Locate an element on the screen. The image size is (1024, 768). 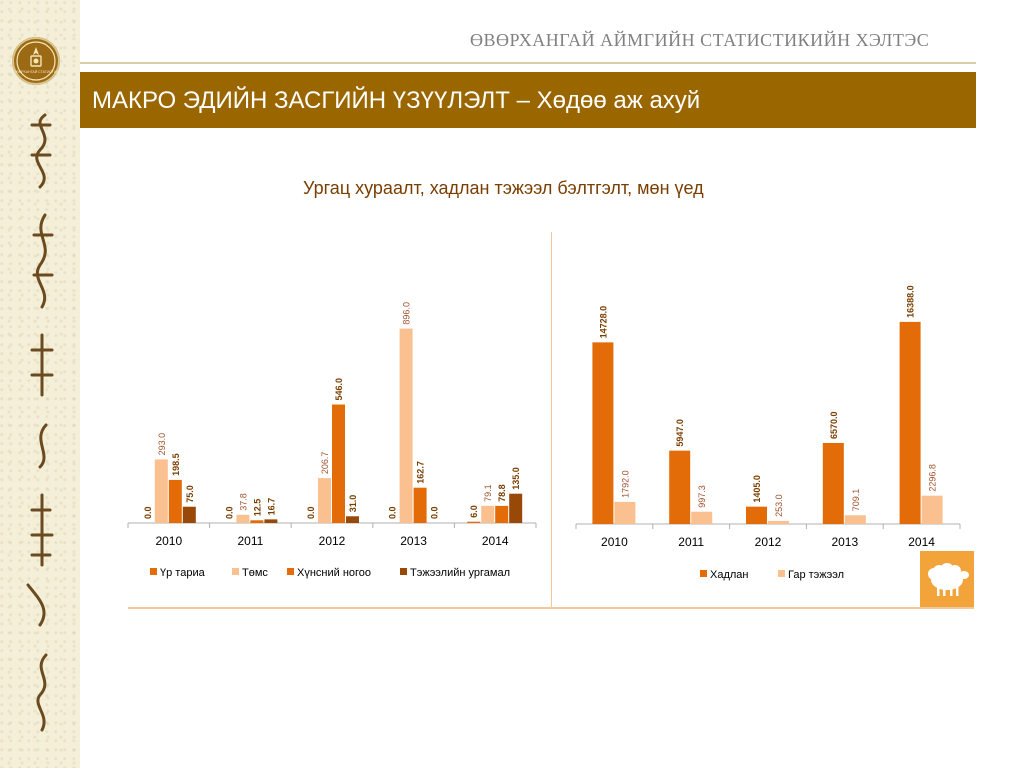
bar-төмс-2010 is located at coordinates (161, 491).